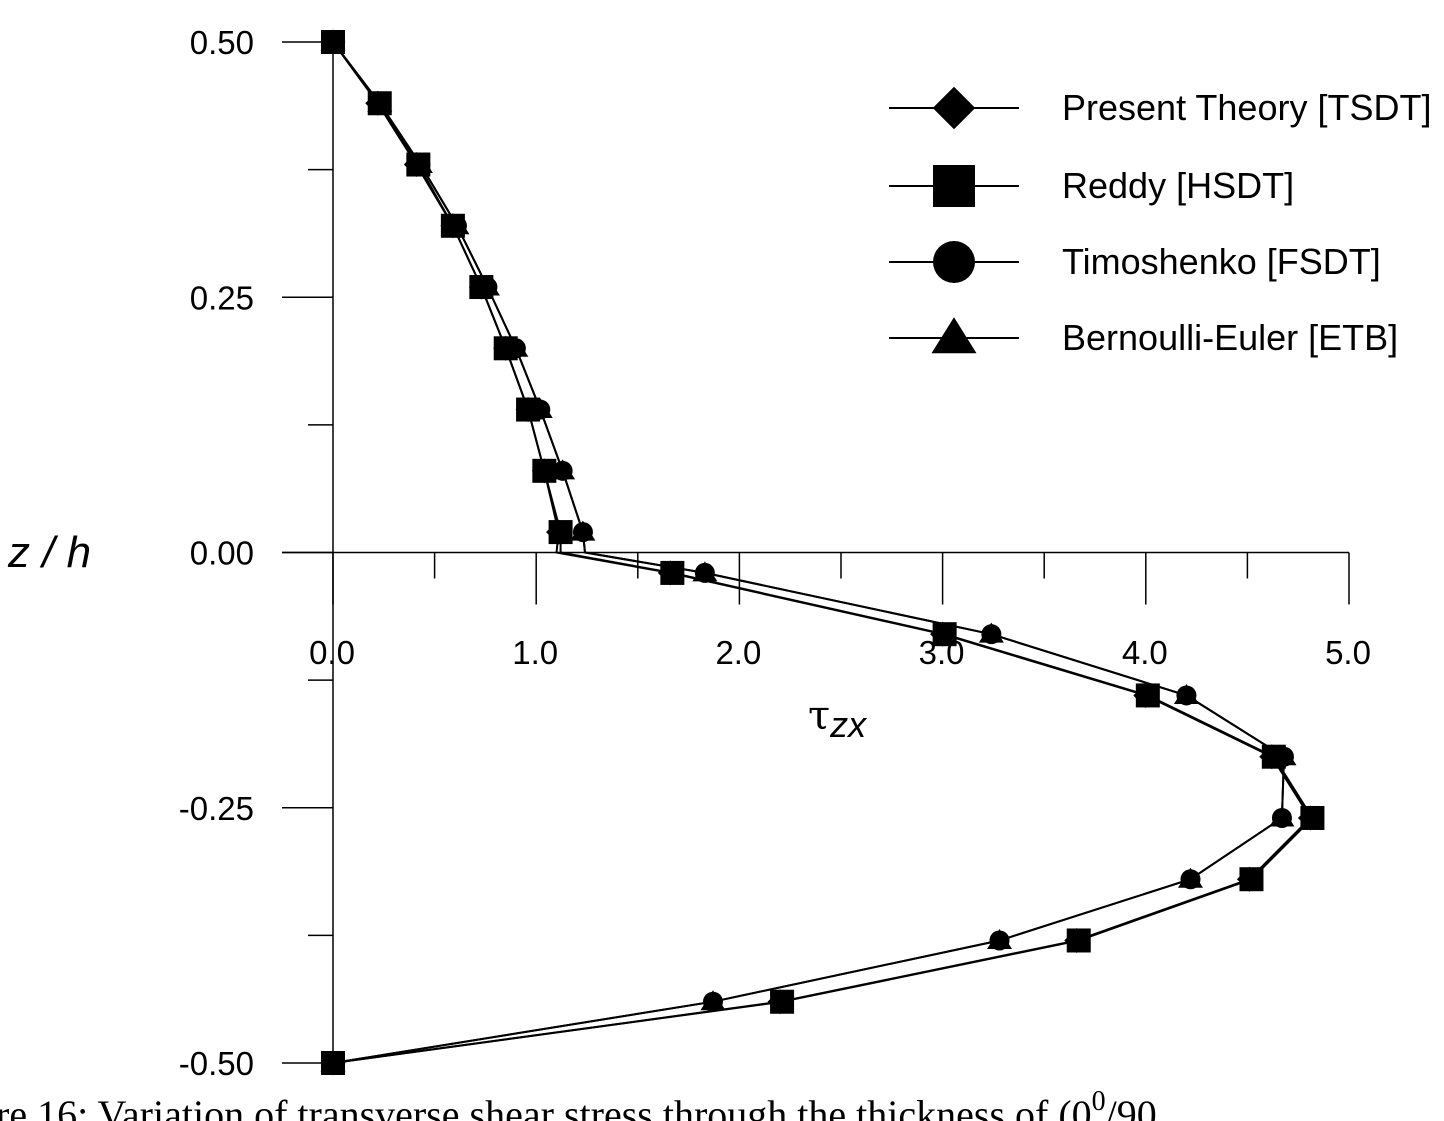 The height and width of the screenshot is (1121, 1444). I want to click on y-tick-label: -0.50, so click(216, 1063).